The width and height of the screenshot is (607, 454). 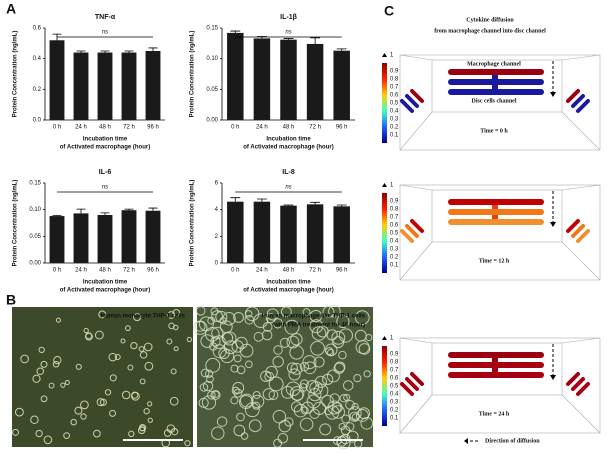 I want to click on colorbar-tick: 0.3, so click(x=394, y=403).